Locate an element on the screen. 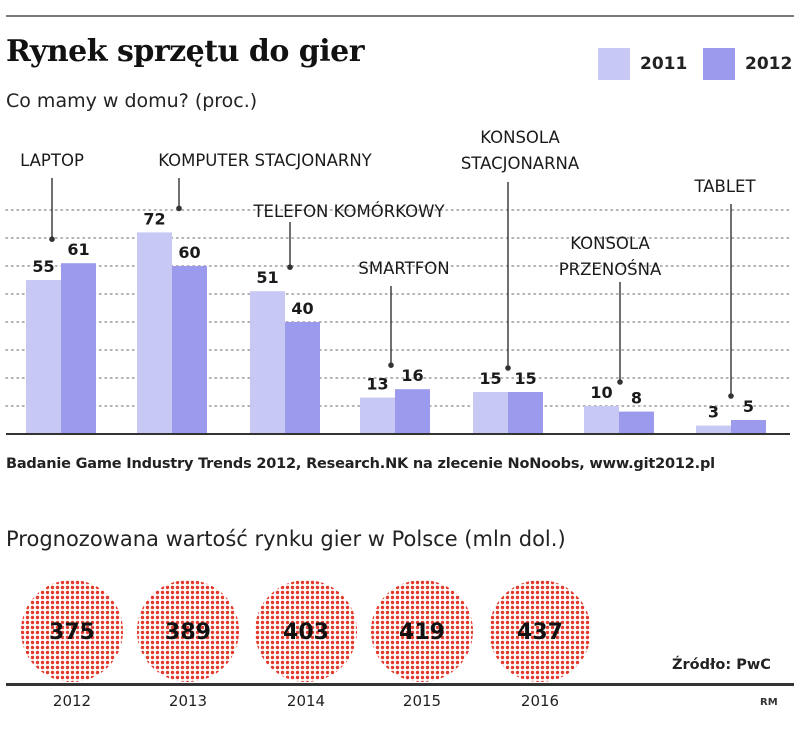 The height and width of the screenshot is (729, 805). legend-item-2012: 2012 is located at coordinates (747, 64).